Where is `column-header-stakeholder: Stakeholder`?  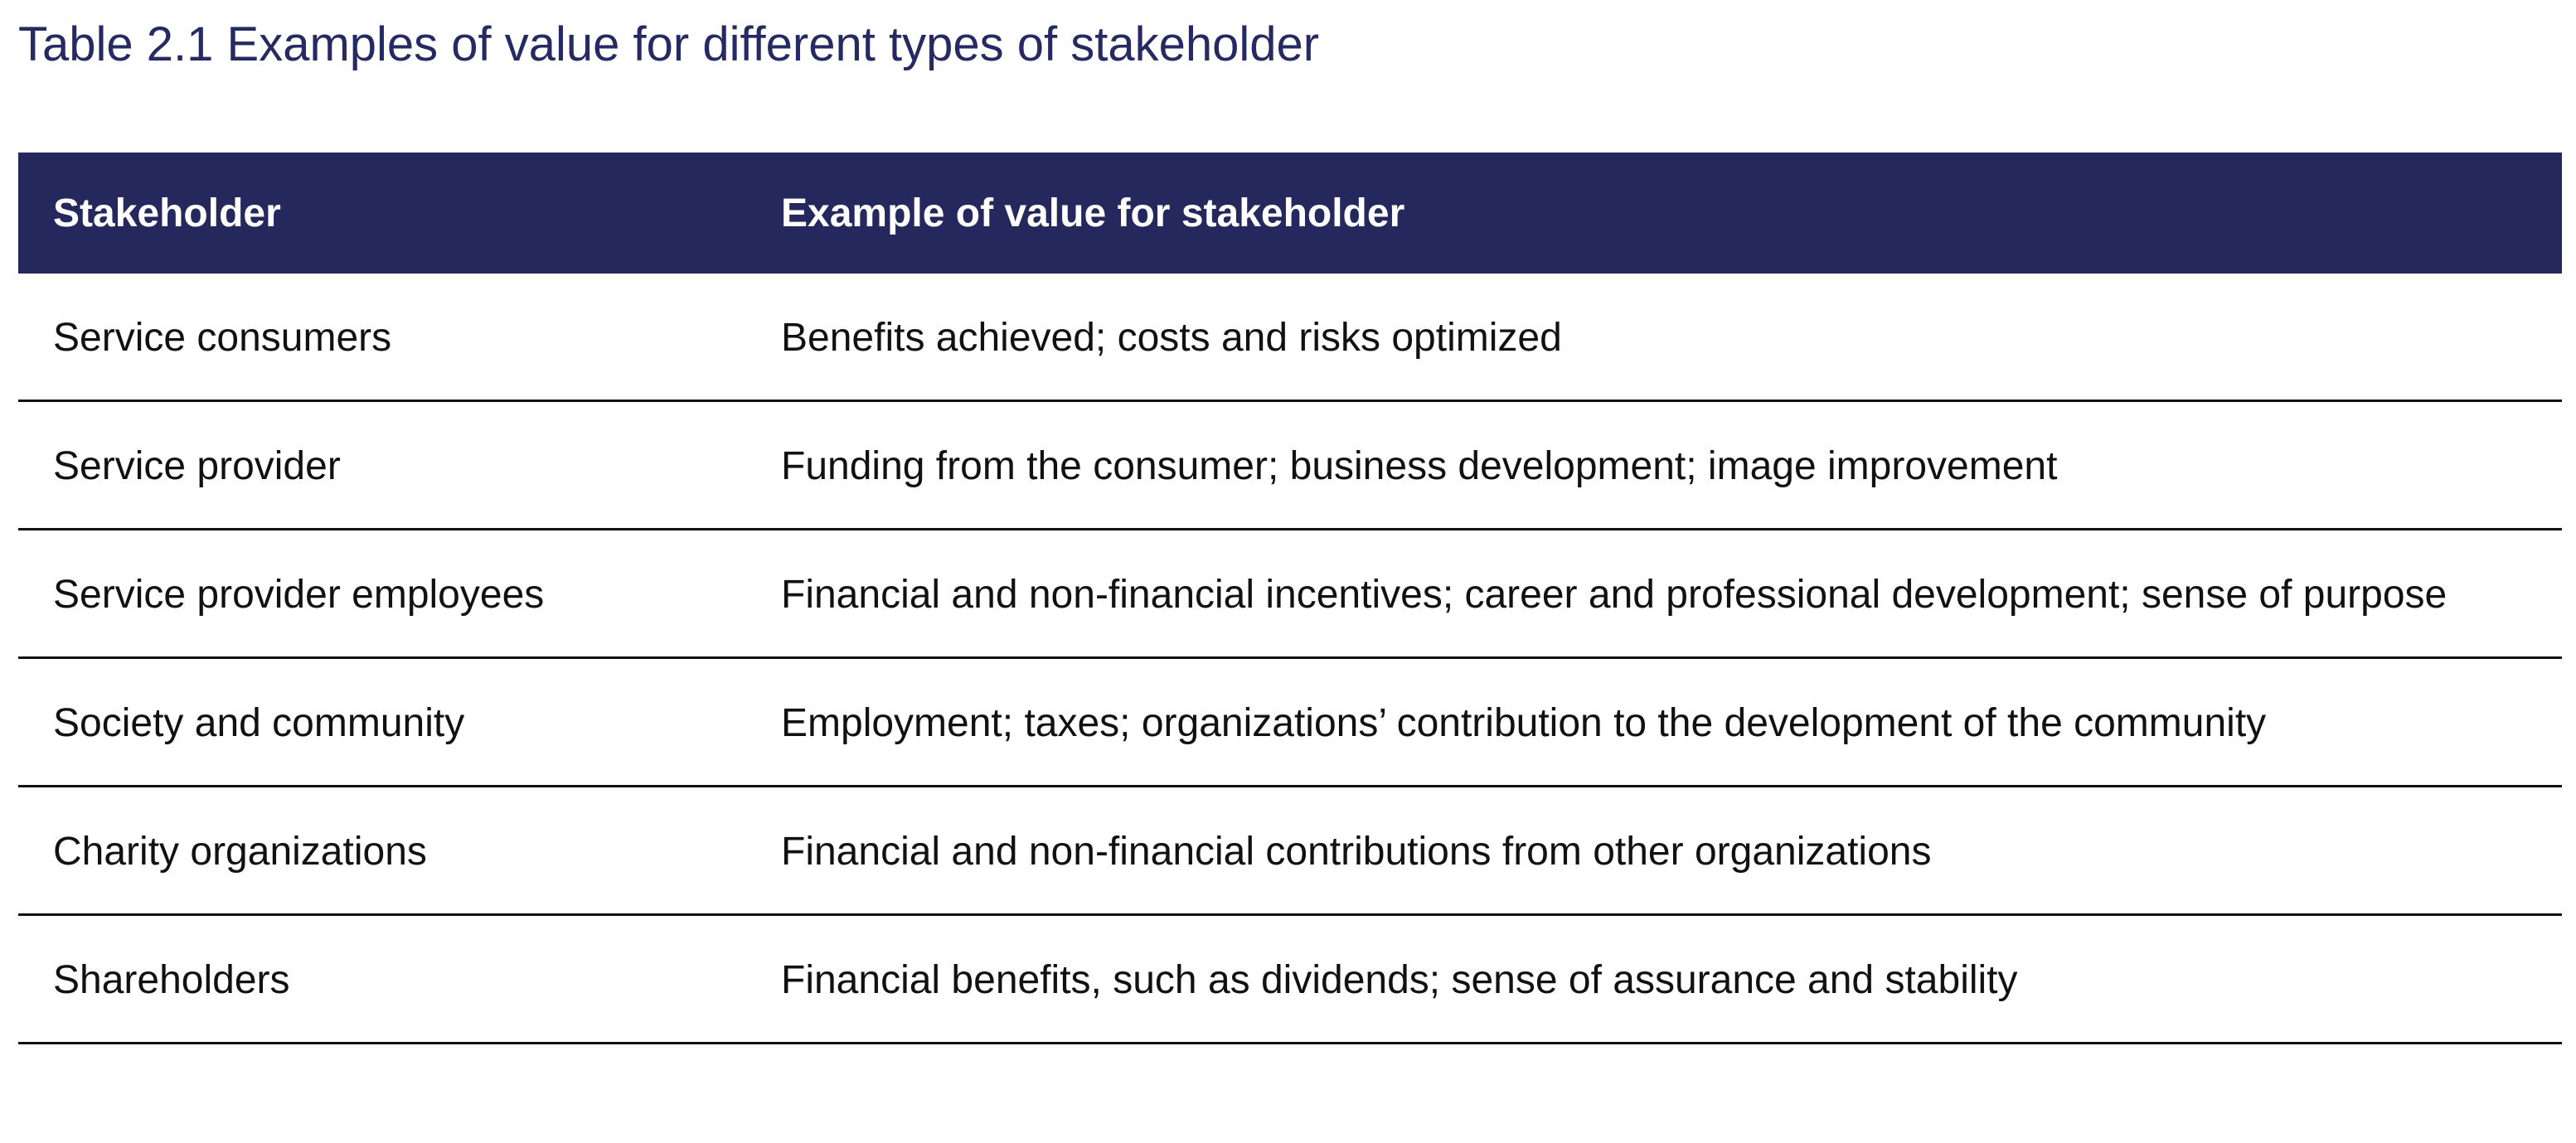 column-header-stakeholder: Stakeholder is located at coordinates (167, 213).